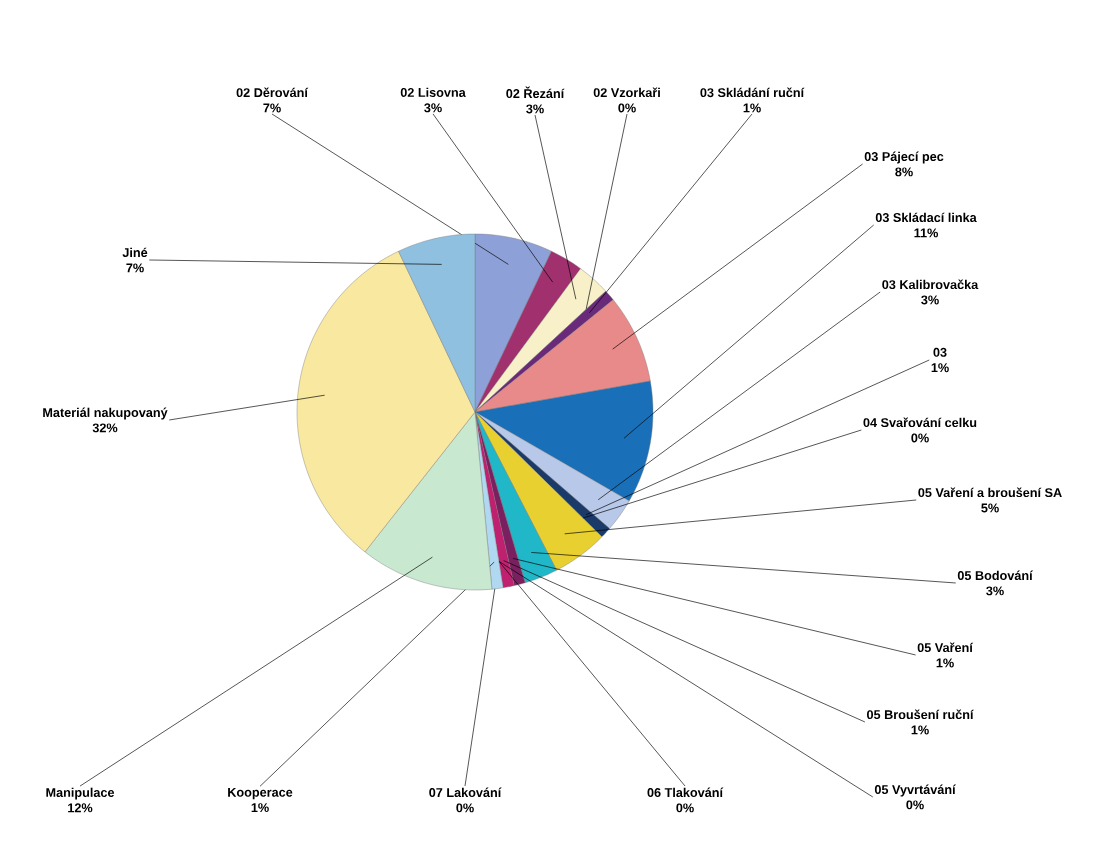 This screenshot has width=1096, height=863. What do you see at coordinates (135, 252) in the screenshot?
I see `slice-label: Jiné` at bounding box center [135, 252].